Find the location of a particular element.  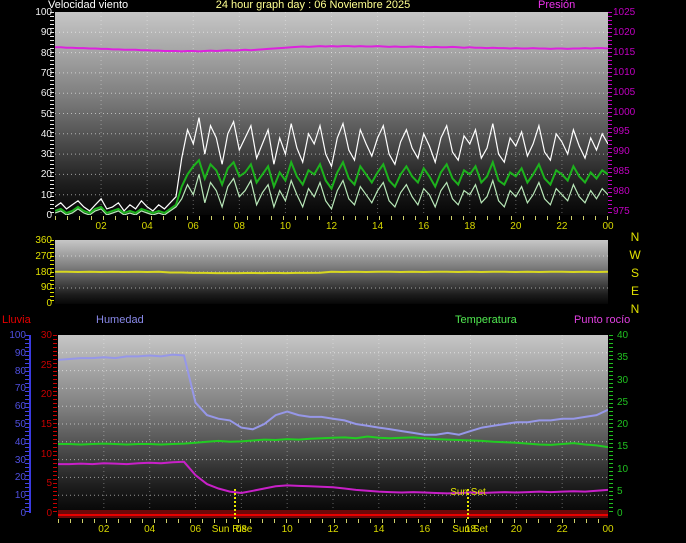

rain-axis: 30 25 20 15 10 5 0 is located at coordinates (43, 424).